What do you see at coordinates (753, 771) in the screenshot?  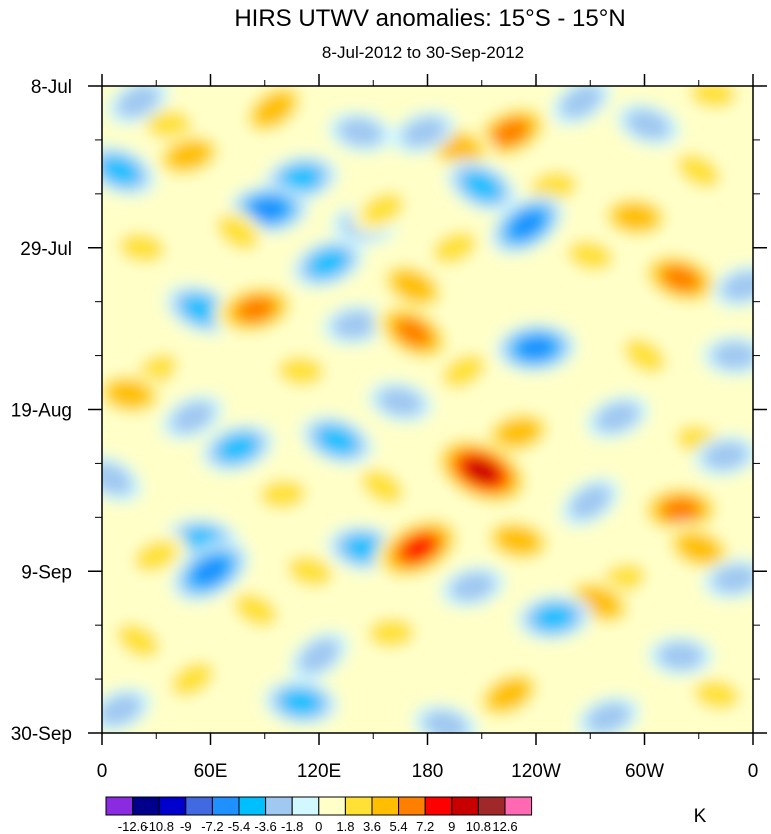 I see `x-tick-label: 0` at bounding box center [753, 771].